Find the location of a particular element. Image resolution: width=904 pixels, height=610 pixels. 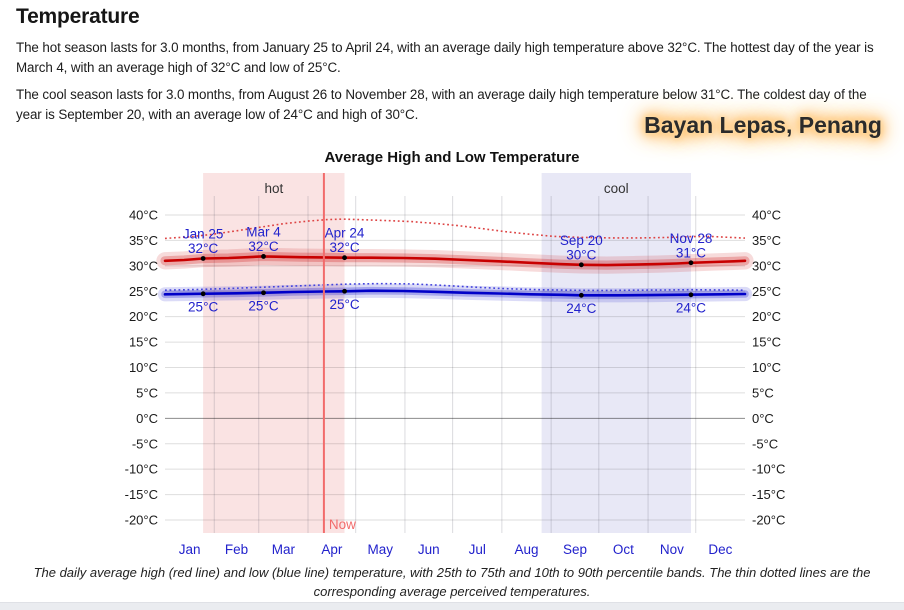

now-marker: Now is located at coordinates (339, 353).